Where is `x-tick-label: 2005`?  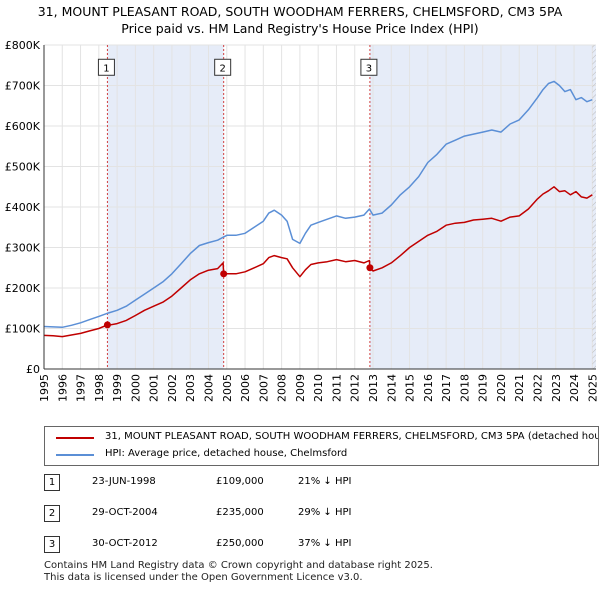 x-tick-label: 2005 is located at coordinates (227, 388).